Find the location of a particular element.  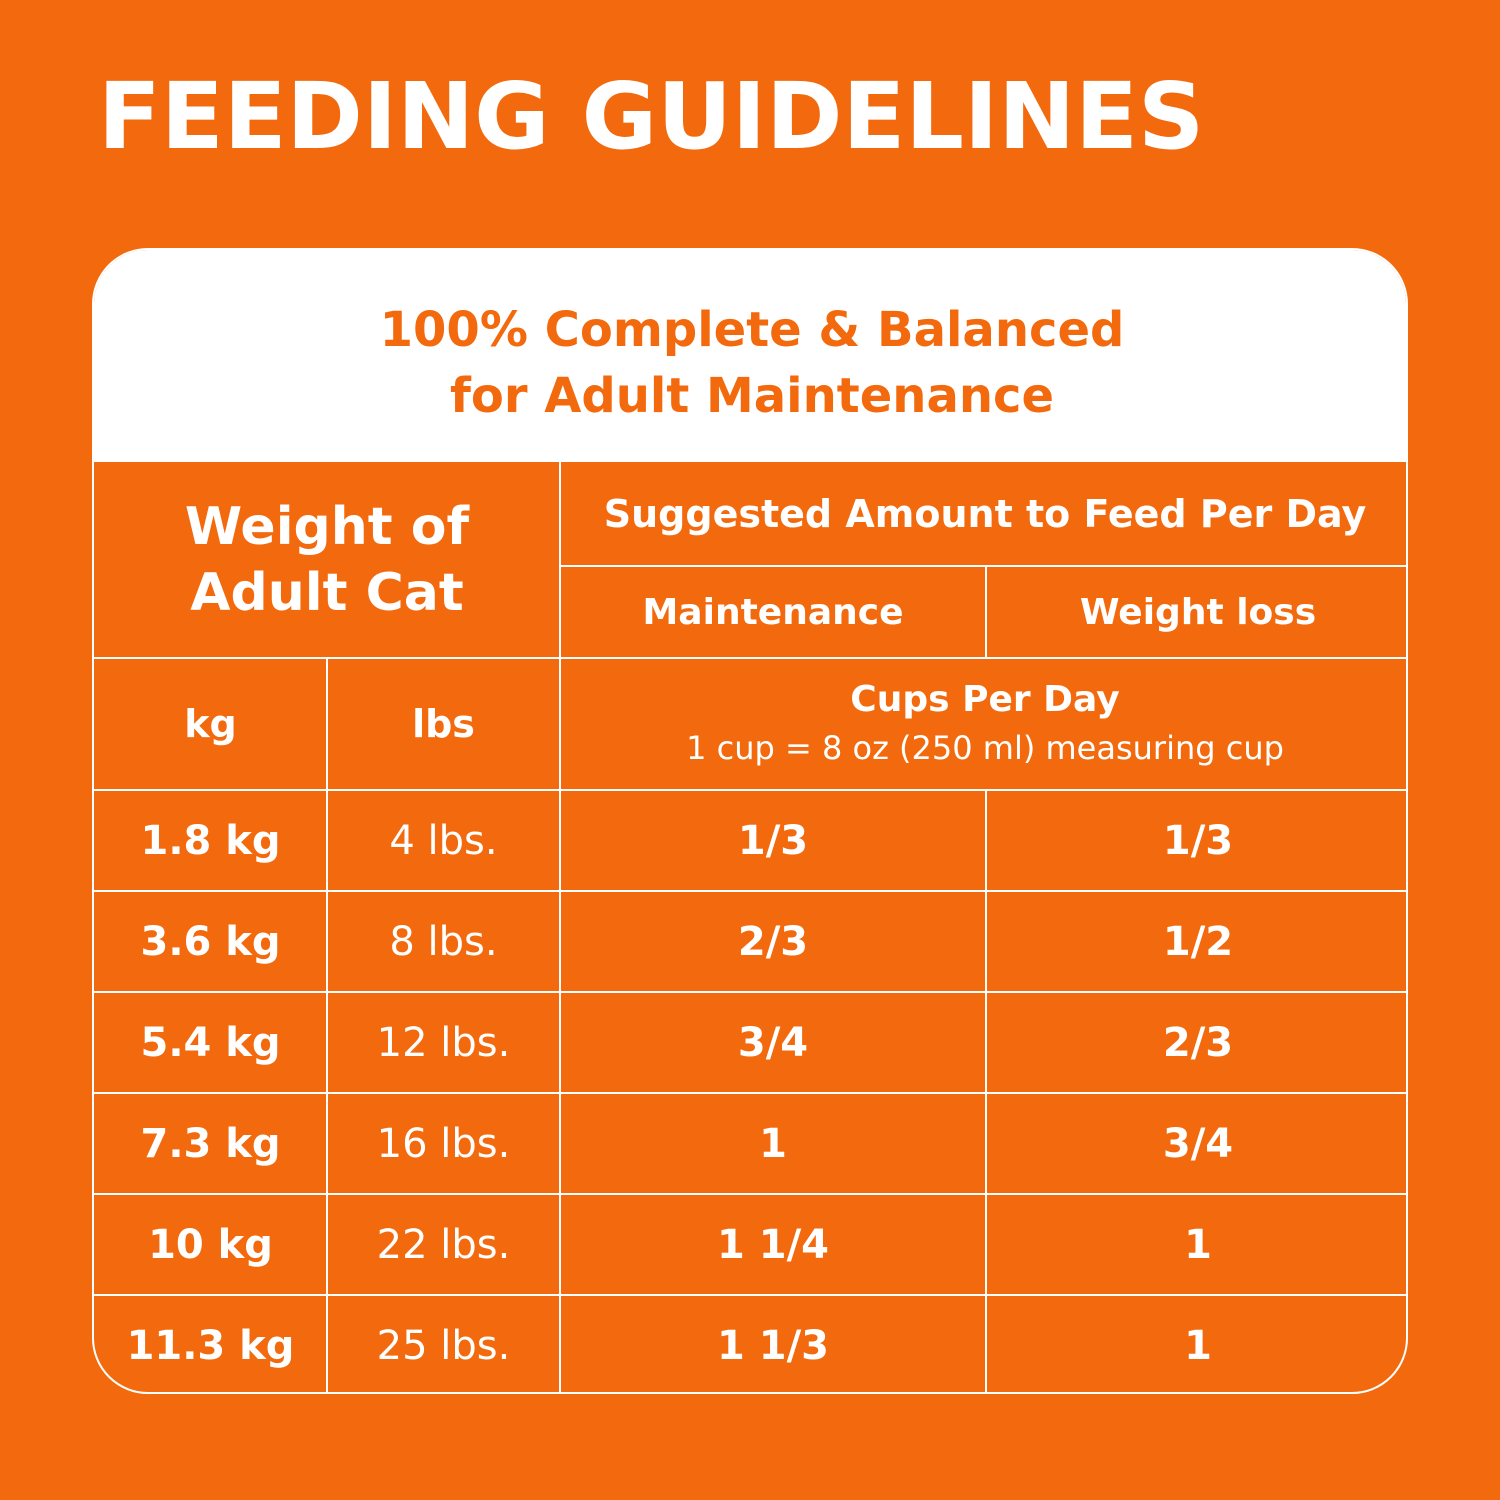

kg-cell: 10 kg is located at coordinates (210, 1244).